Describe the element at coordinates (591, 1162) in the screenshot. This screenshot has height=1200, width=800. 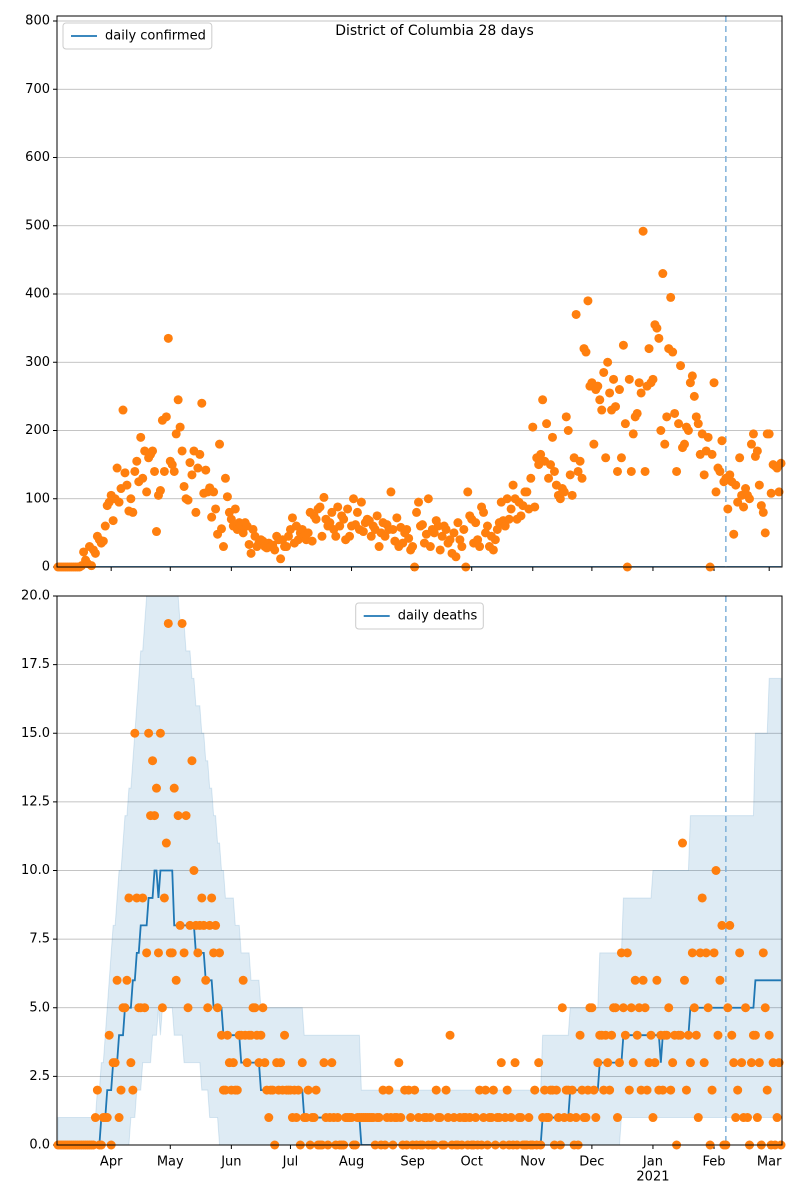
I see `x-tick-label: Dec` at that location.